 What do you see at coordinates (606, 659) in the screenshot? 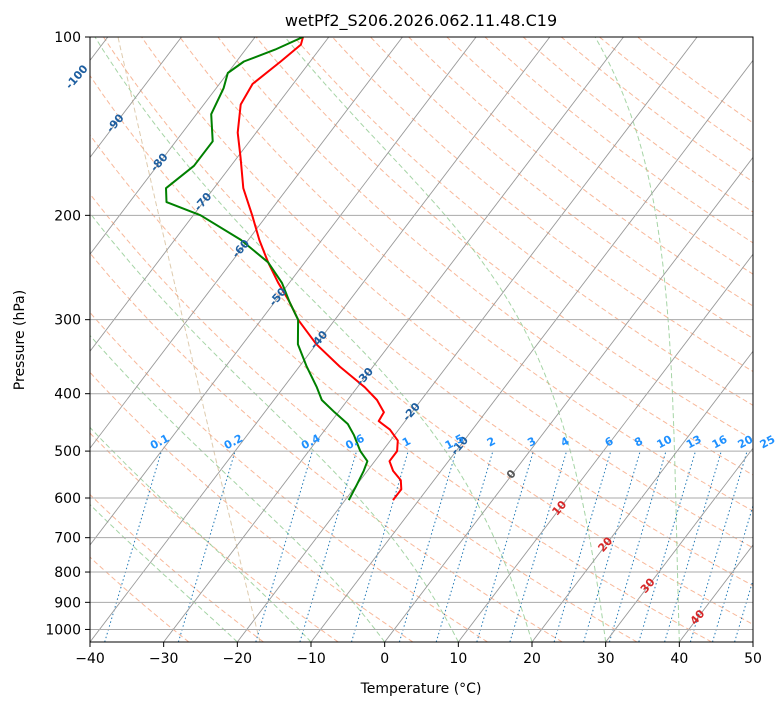
I see `x-tick-label: 30` at bounding box center [606, 659].